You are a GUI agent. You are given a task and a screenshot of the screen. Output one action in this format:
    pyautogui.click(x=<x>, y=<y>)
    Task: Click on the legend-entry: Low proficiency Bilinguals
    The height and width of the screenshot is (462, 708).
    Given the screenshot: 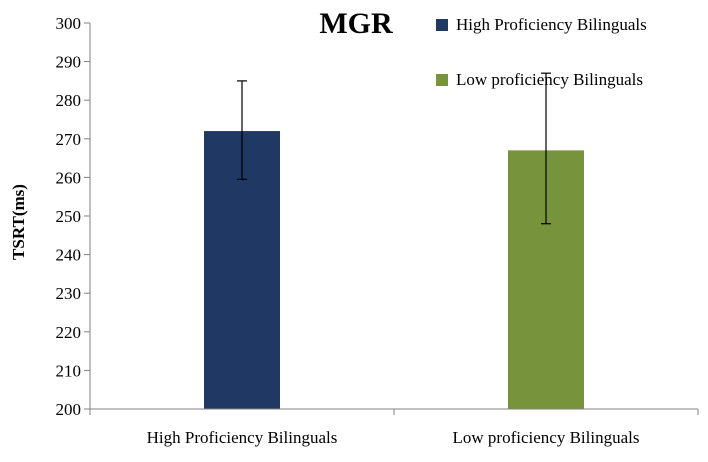 What is the action you would take?
    pyautogui.click(x=539, y=79)
    